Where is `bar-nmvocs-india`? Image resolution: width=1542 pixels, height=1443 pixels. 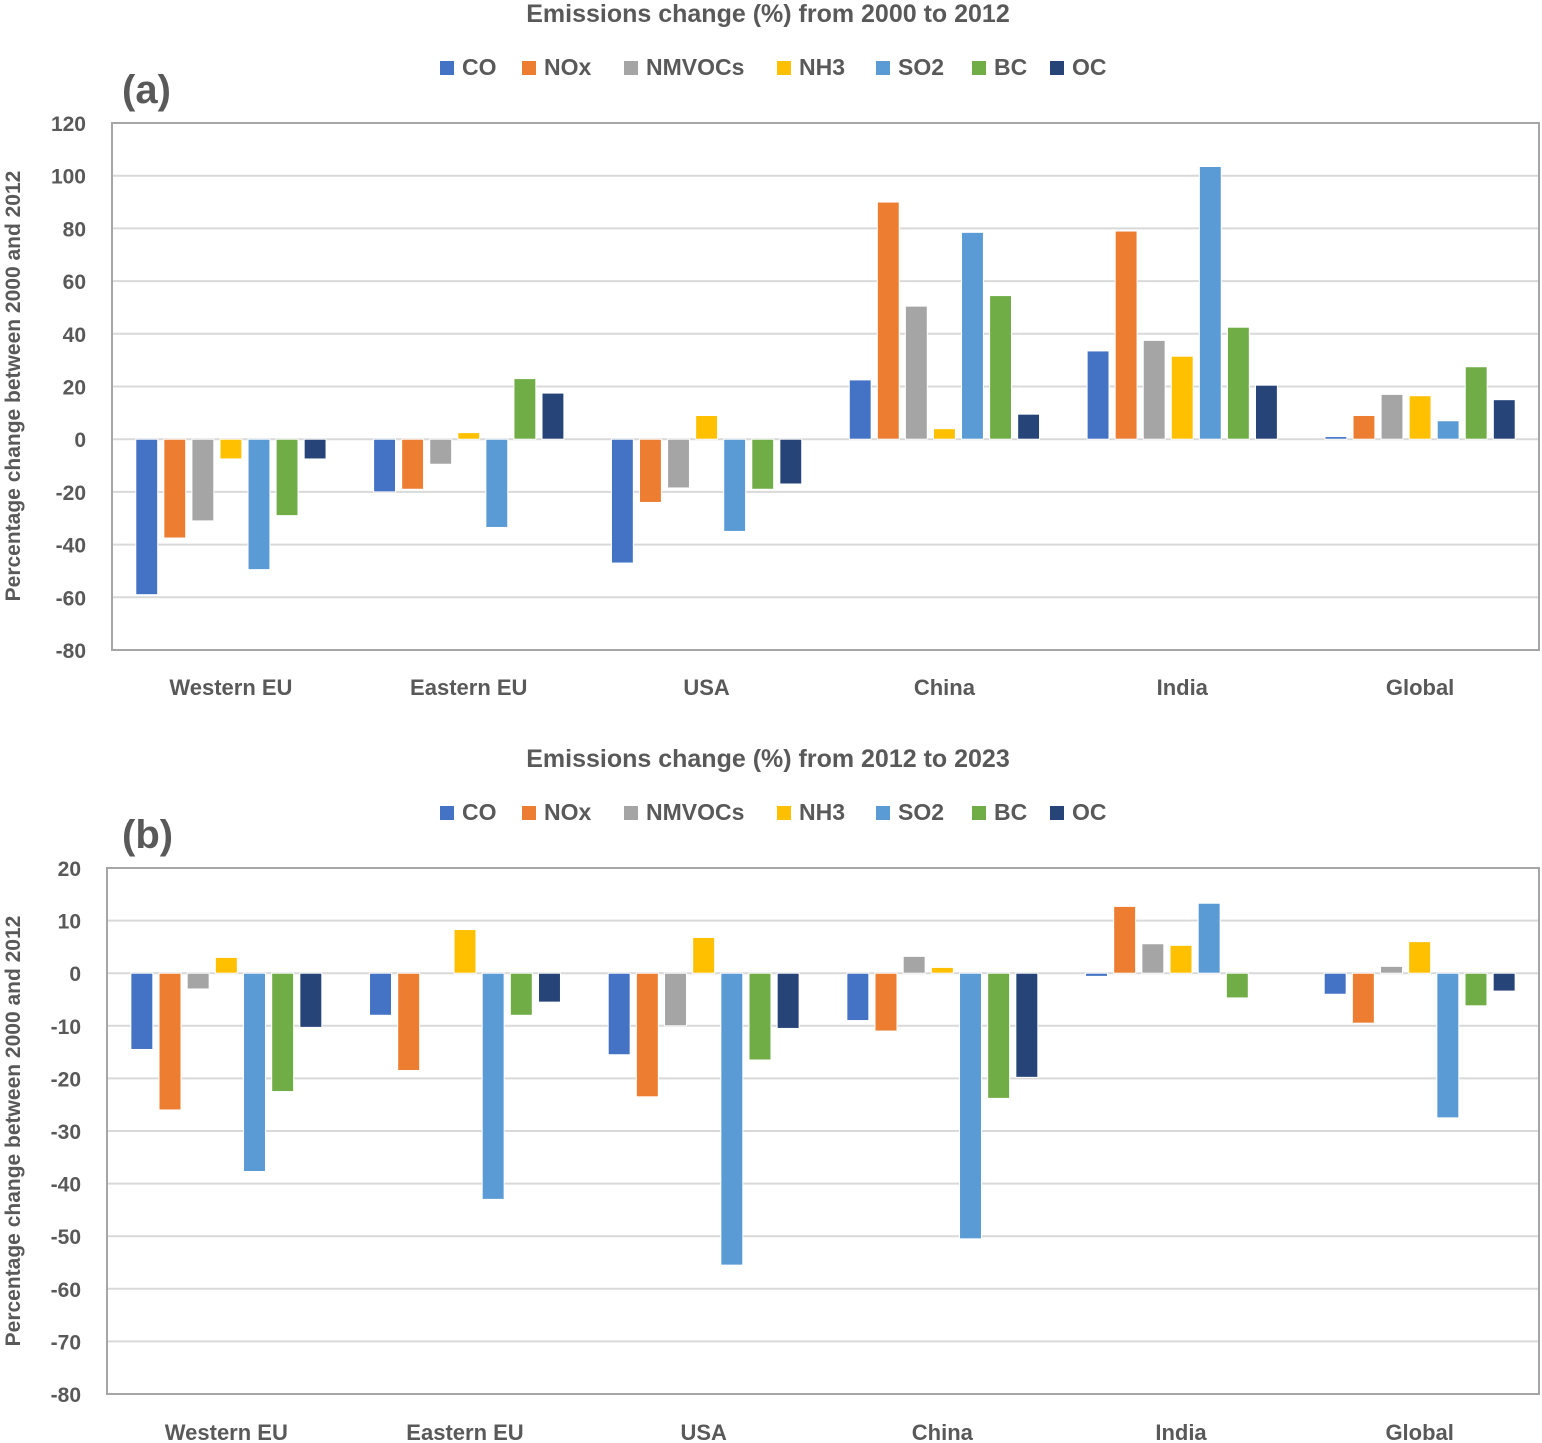 bar-nmvocs-india is located at coordinates (1153, 958).